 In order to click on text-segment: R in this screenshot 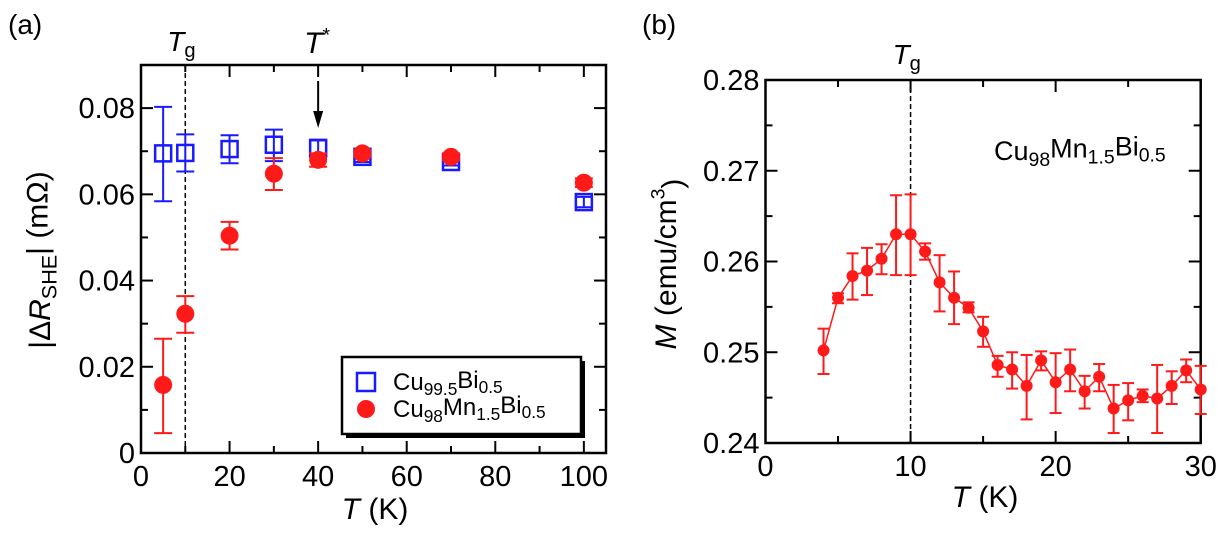, I will do `click(40, 310)`.